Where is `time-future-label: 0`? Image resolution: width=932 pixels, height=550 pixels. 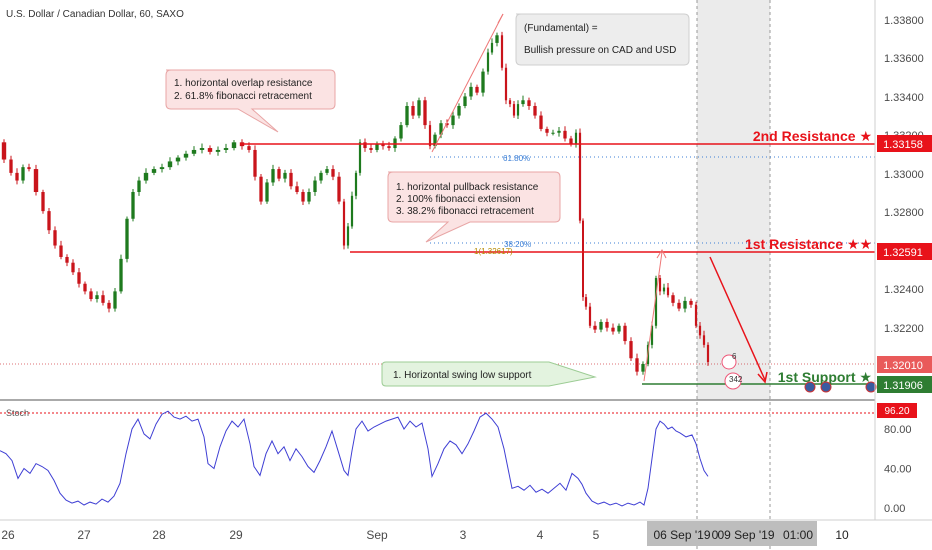 time-future-label: 0 is located at coordinates (715, 535).